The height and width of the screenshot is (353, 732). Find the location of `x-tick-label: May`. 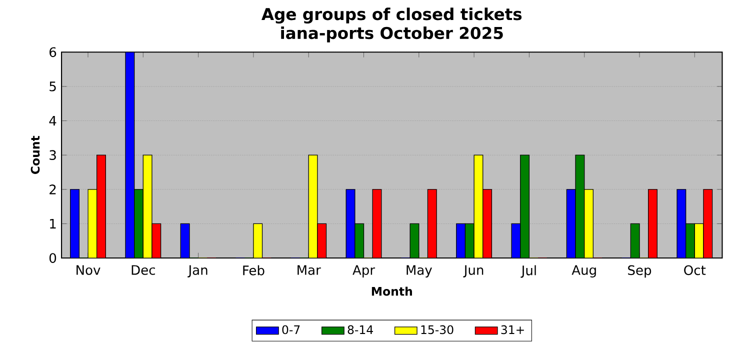

x-tick-label: May is located at coordinates (419, 271).